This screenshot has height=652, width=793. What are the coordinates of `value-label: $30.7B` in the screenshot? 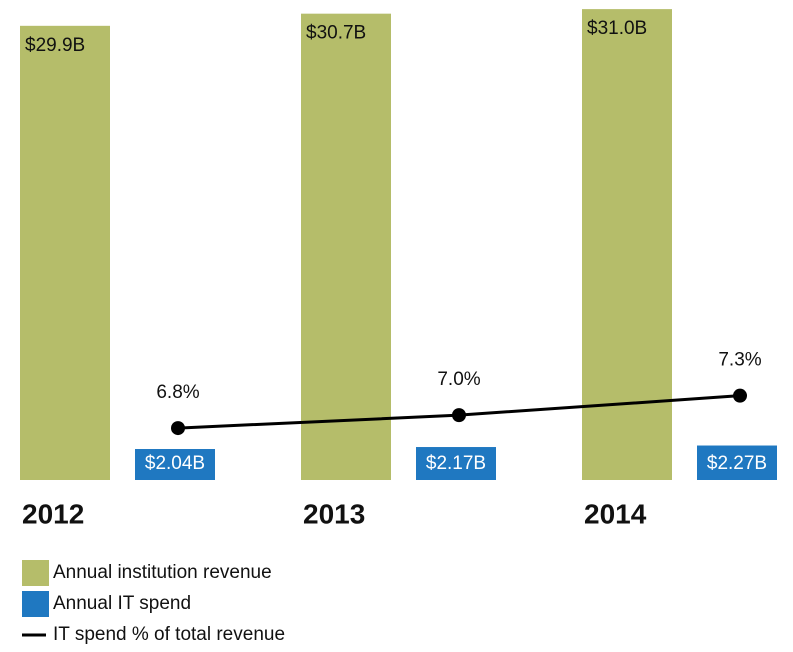 It's located at (336, 33).